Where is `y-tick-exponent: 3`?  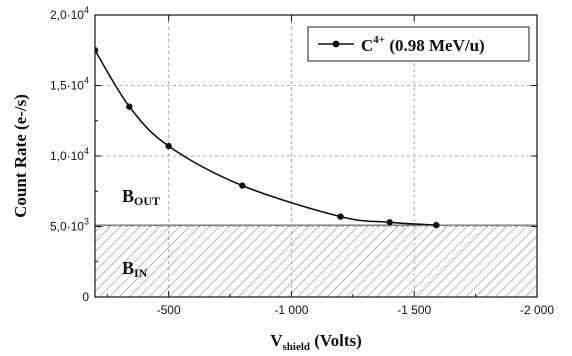
y-tick-exponent: 3 is located at coordinates (86, 222).